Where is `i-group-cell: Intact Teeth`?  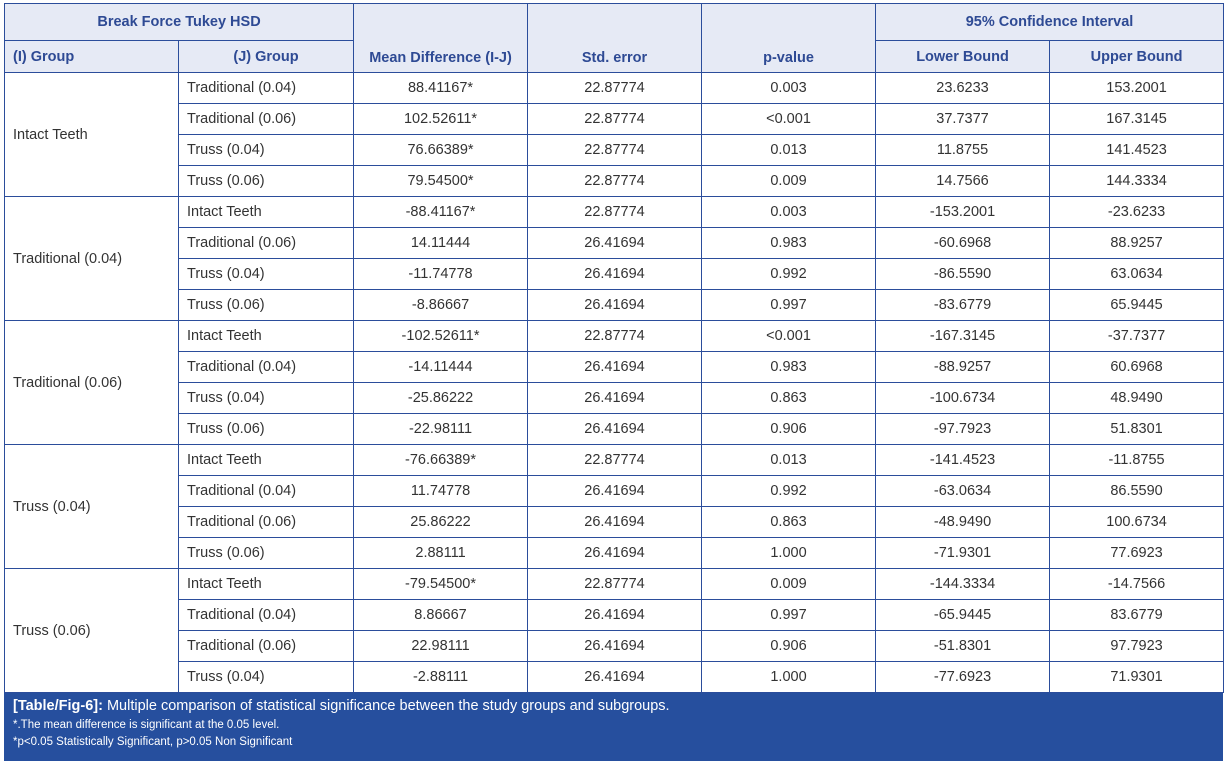
i-group-cell: Intact Teeth is located at coordinates (91, 134).